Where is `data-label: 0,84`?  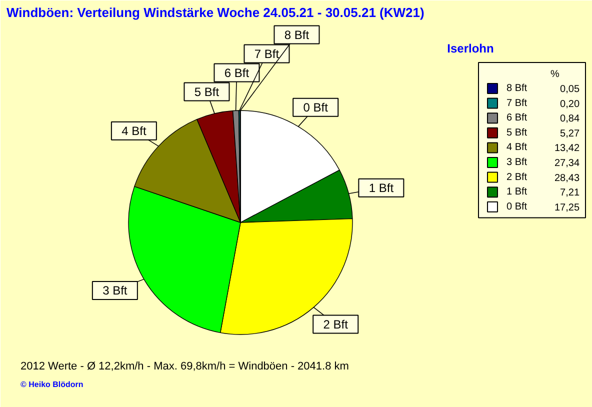
data-label: 0,84 is located at coordinates (570, 119).